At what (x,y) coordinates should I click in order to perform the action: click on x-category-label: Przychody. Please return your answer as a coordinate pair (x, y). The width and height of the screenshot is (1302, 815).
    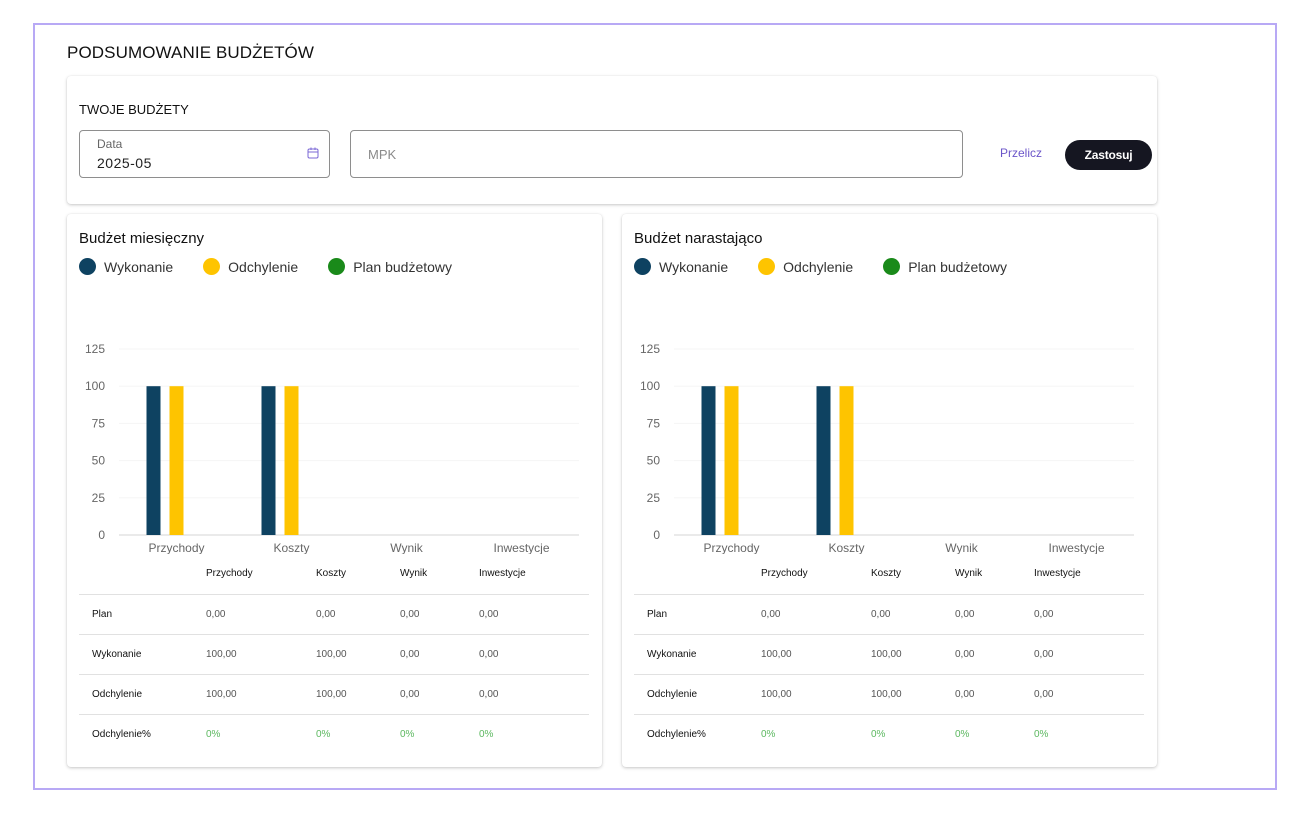
    Looking at the image, I should click on (176, 547).